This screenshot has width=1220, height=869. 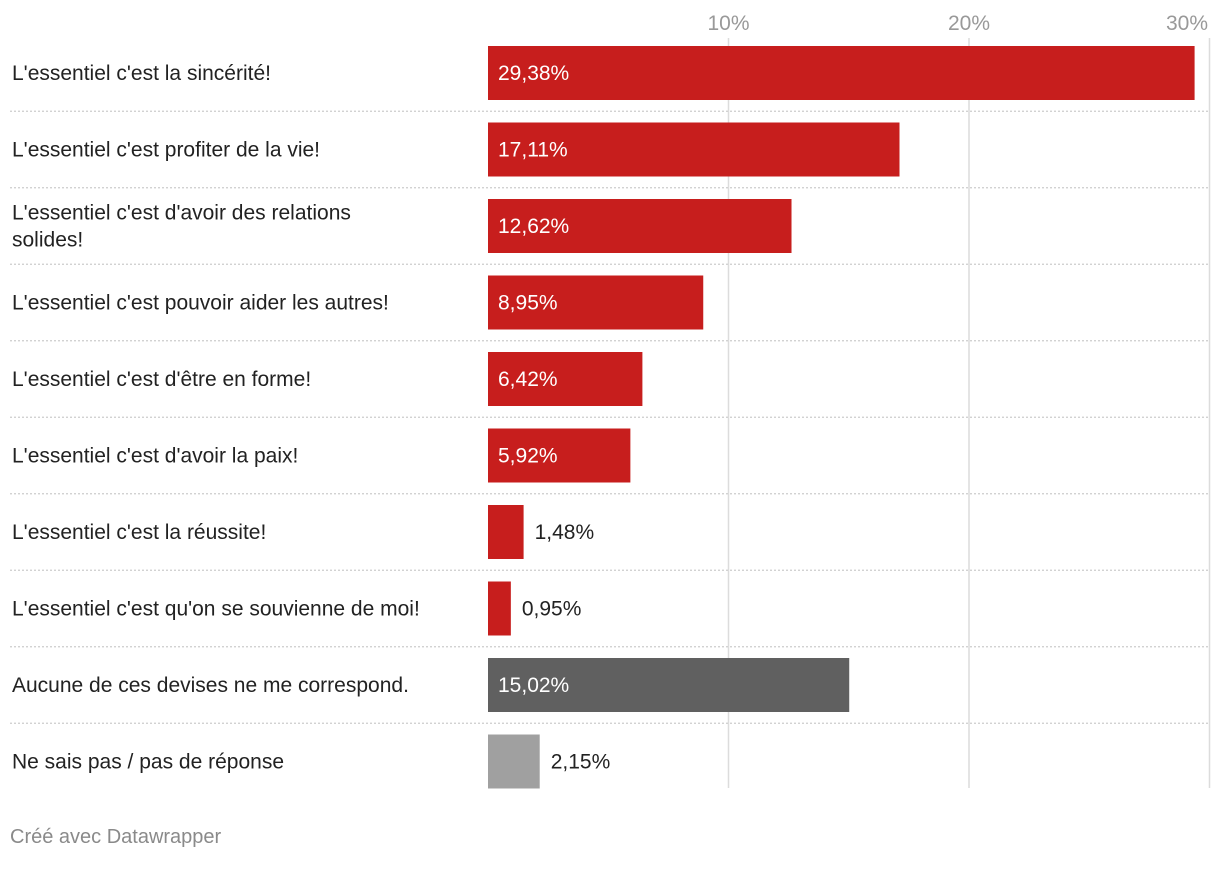 I want to click on value-label: 29,38%, so click(x=533, y=73).